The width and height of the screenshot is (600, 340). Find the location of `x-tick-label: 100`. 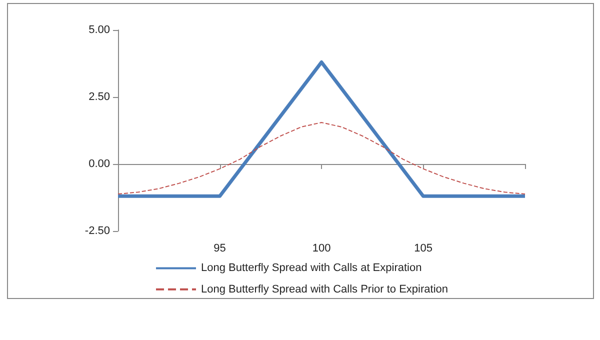

x-tick-label: 100 is located at coordinates (321, 248).